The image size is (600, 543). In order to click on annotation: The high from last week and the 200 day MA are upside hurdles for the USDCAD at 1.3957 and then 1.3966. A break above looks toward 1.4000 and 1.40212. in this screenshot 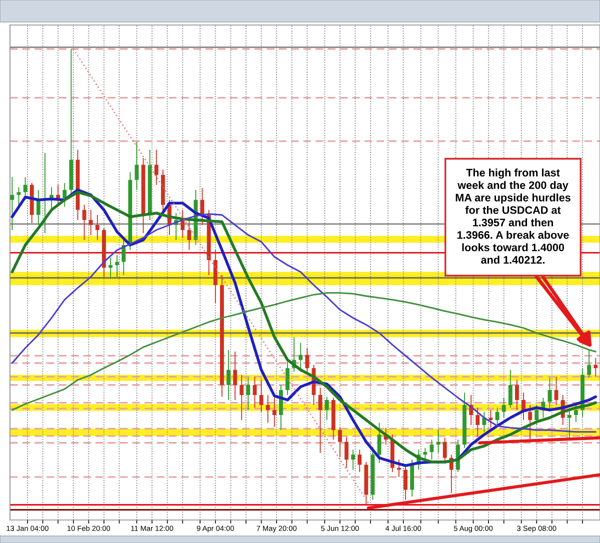, I will do `click(513, 216)`.